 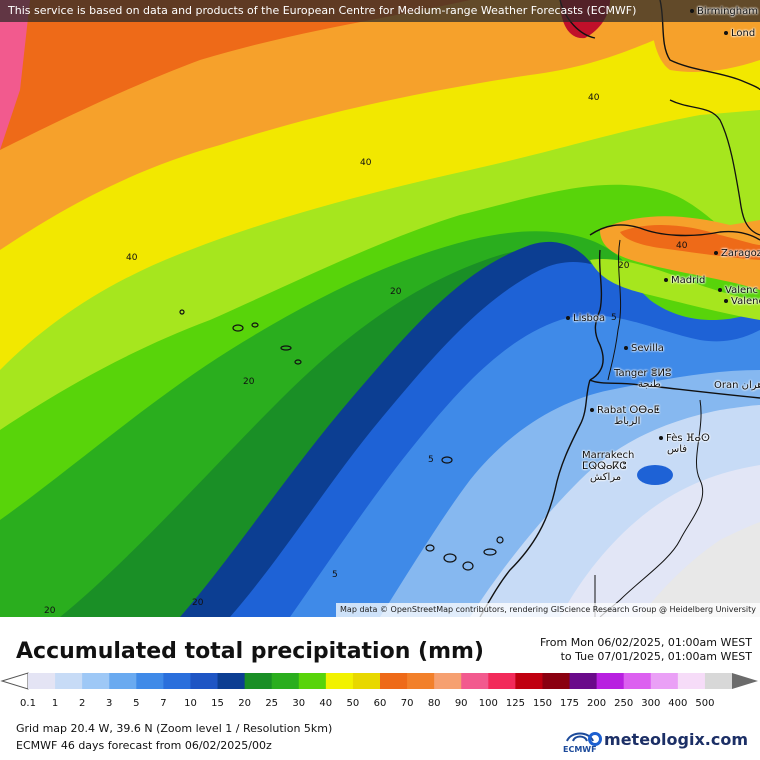 What do you see at coordinates (724, 11) in the screenshot?
I see `city-birmingham: Birmingham` at bounding box center [724, 11].